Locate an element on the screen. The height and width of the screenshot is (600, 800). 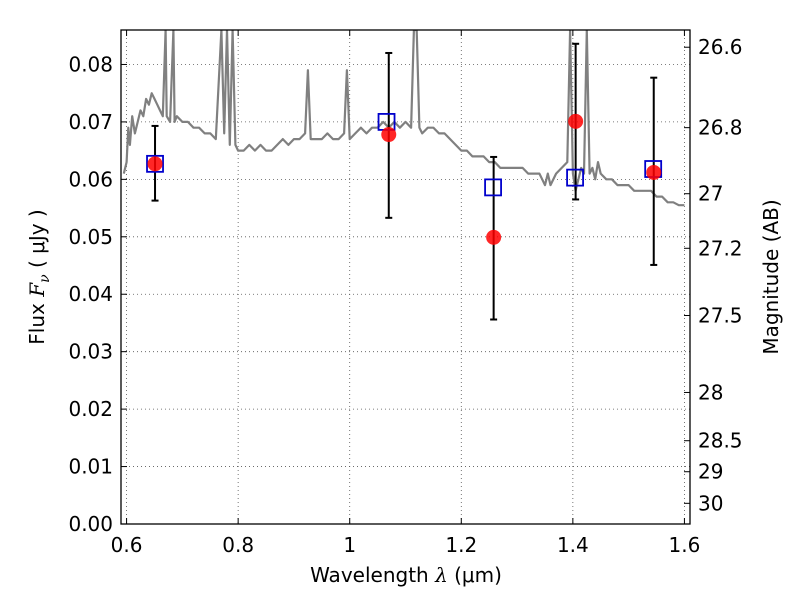
y-tick-label: 0.01 is located at coordinates (90, 467).